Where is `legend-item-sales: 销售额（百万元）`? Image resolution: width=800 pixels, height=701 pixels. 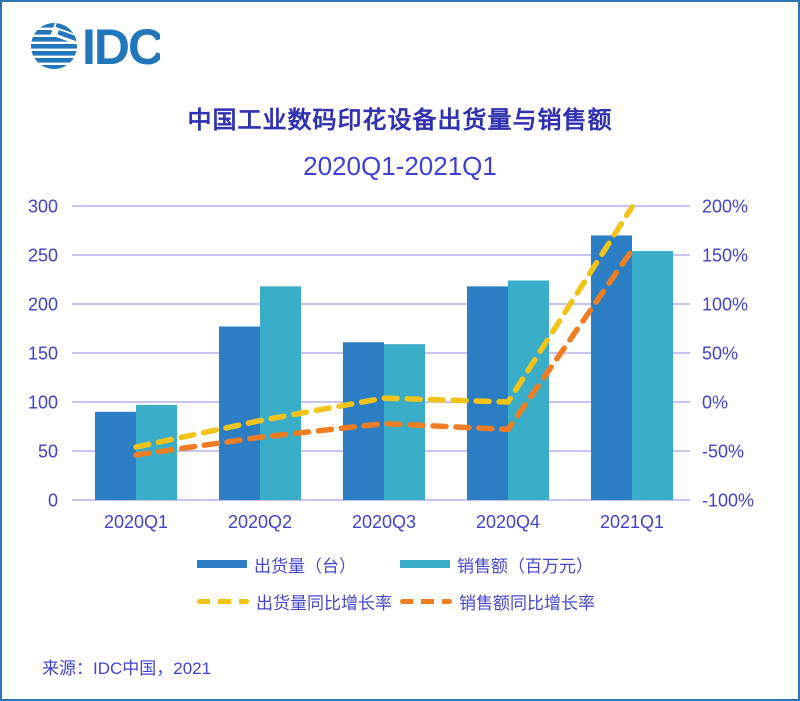
legend-item-sales: 销售额（百万元） is located at coordinates (496, 564).